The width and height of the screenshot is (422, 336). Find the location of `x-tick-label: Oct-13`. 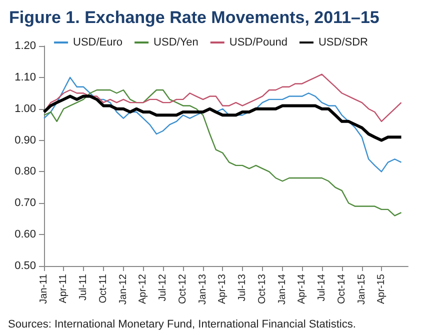

x-tick-label: Oct-13 is located at coordinates (262, 289).